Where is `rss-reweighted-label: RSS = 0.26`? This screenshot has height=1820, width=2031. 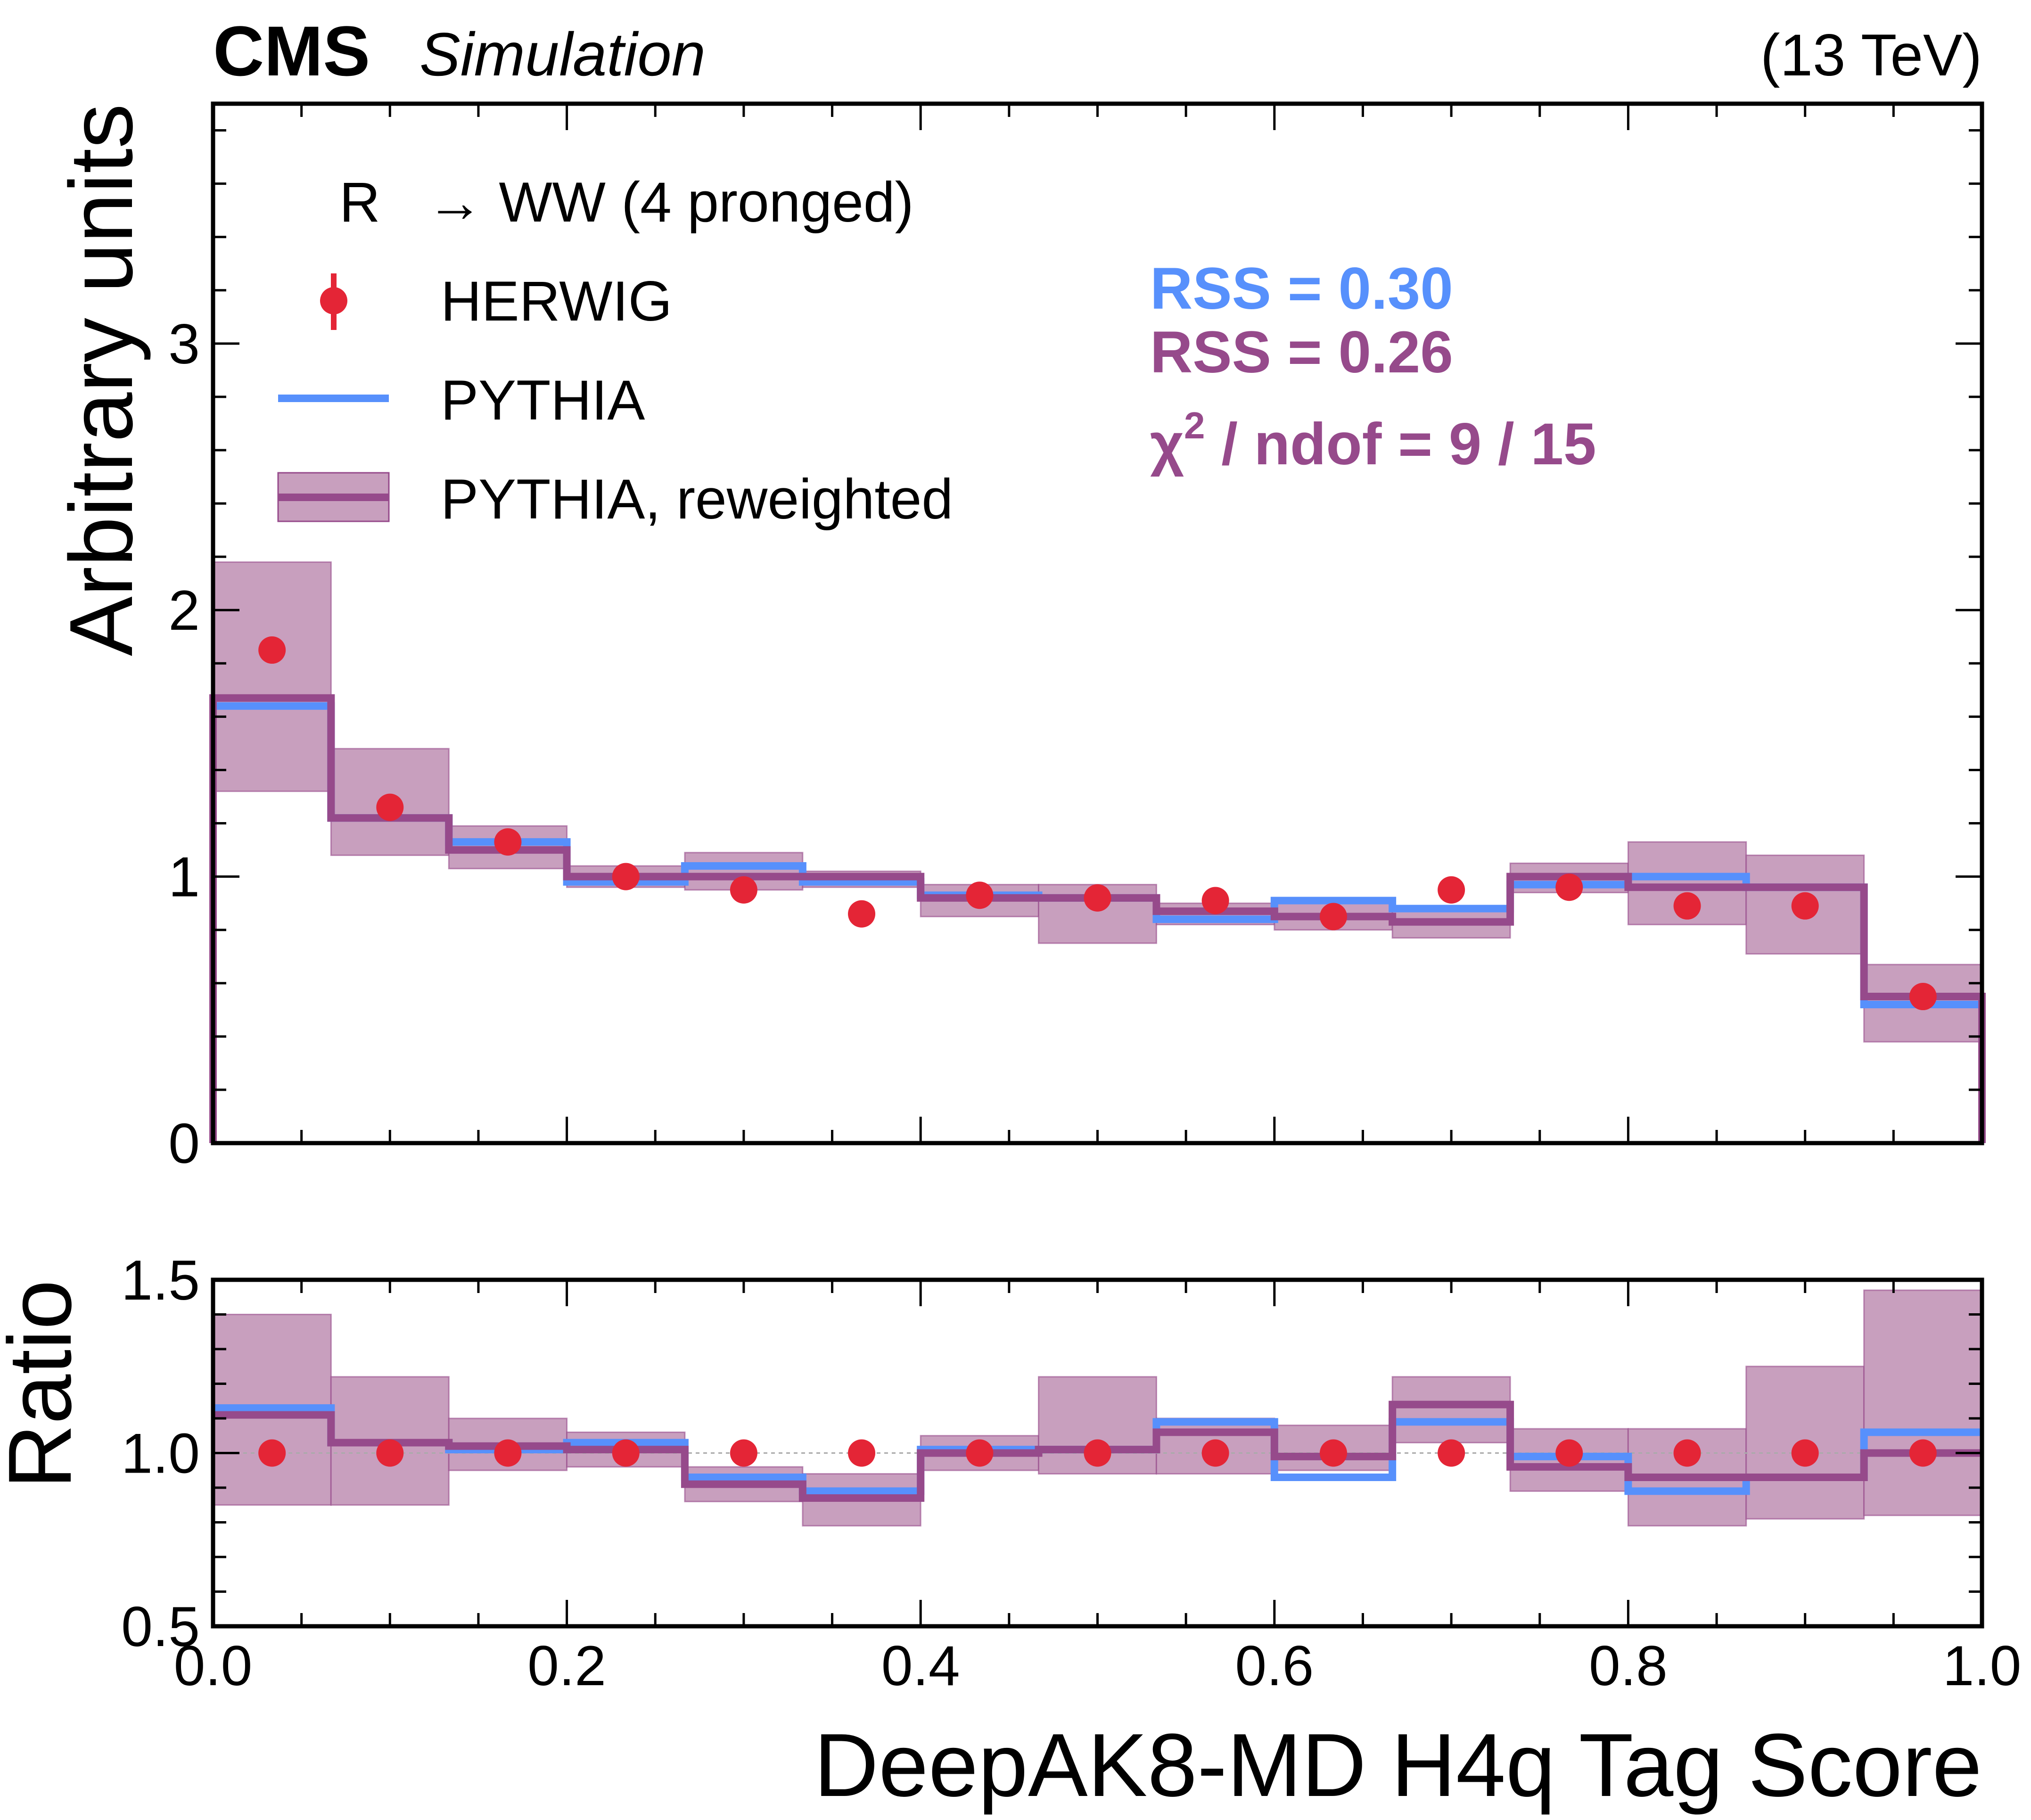 rss-reweighted-label: RSS = 0.26 is located at coordinates (1302, 352).